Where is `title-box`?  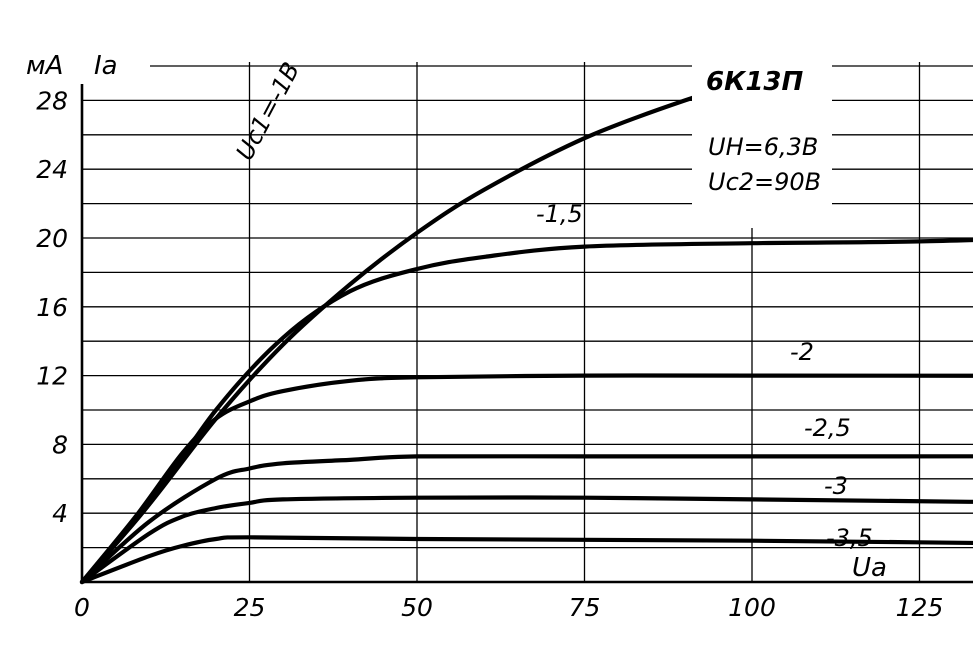 title-box is located at coordinates (762, 139).